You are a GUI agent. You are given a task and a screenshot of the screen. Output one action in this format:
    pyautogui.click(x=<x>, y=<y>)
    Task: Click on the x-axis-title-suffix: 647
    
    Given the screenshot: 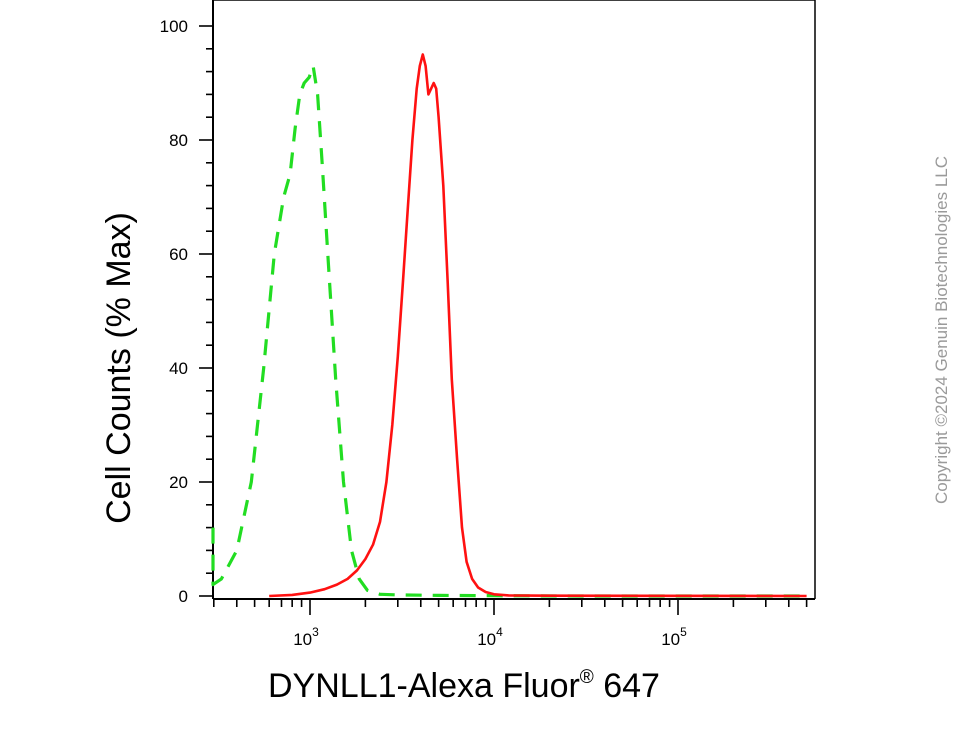 What is the action you would take?
    pyautogui.click(x=627, y=686)
    